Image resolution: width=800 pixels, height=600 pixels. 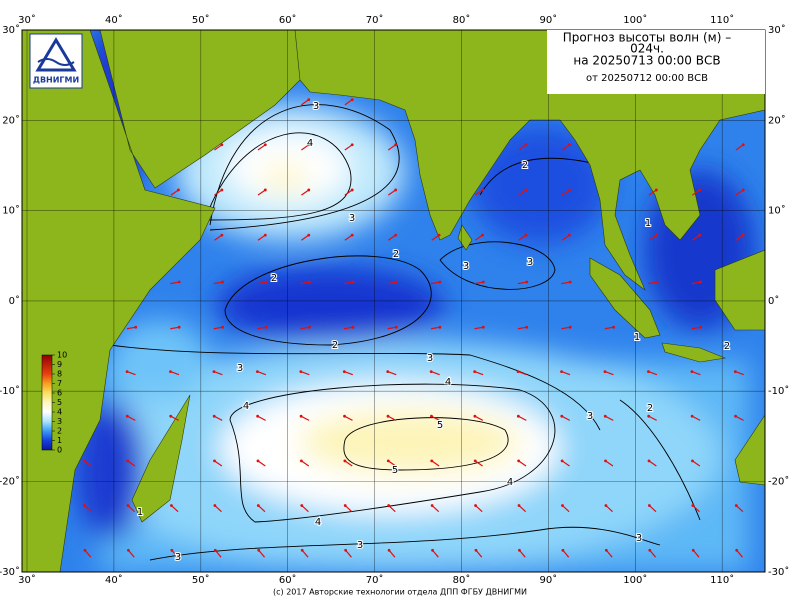 What do you see at coordinates (56, 61) in the screenshot?
I see `logo: ДВНИГМИ` at bounding box center [56, 61].